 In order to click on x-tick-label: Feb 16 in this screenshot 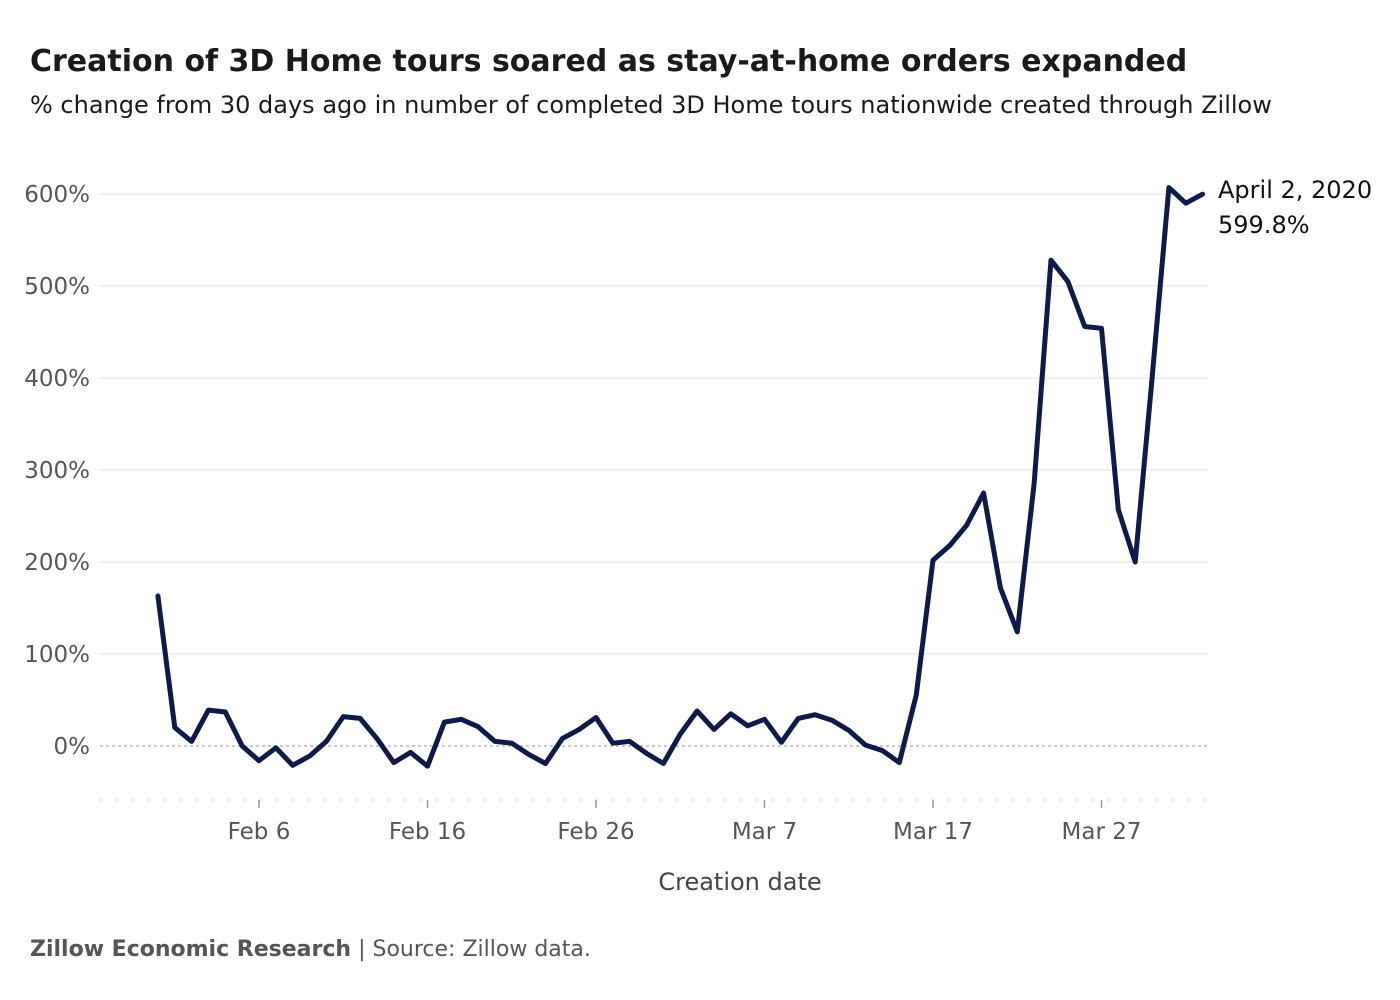, I will do `click(427, 832)`.